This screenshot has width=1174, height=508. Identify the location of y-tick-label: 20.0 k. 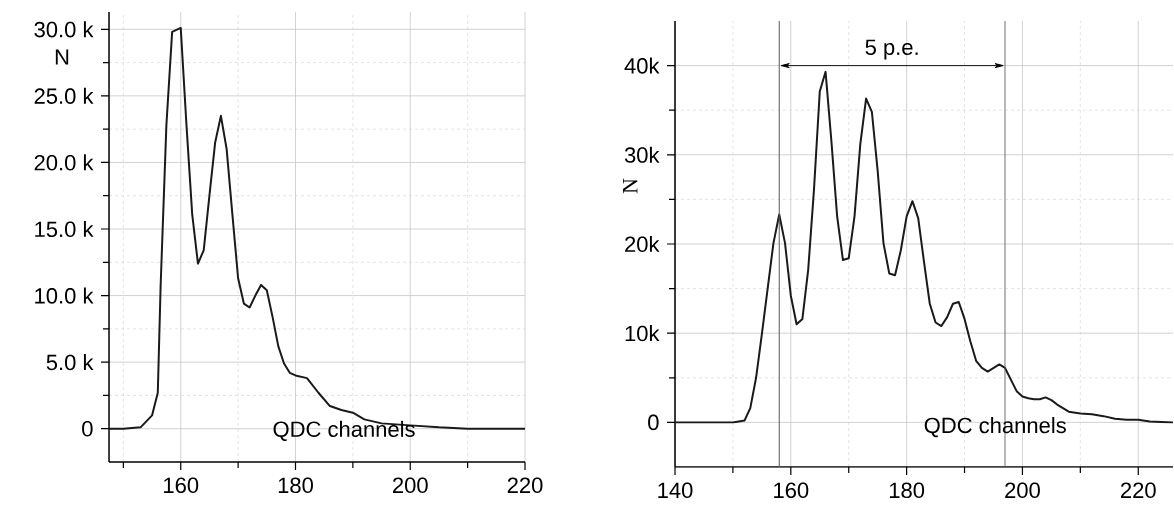
(64, 162).